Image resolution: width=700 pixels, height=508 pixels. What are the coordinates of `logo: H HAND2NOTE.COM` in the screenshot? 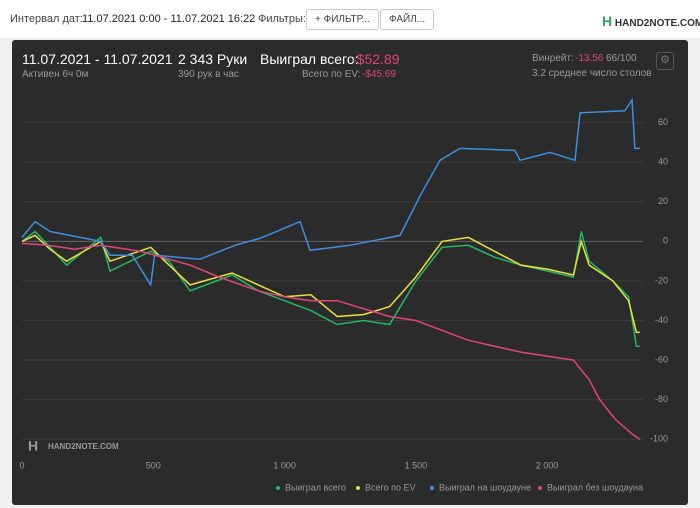 It's located at (651, 21).